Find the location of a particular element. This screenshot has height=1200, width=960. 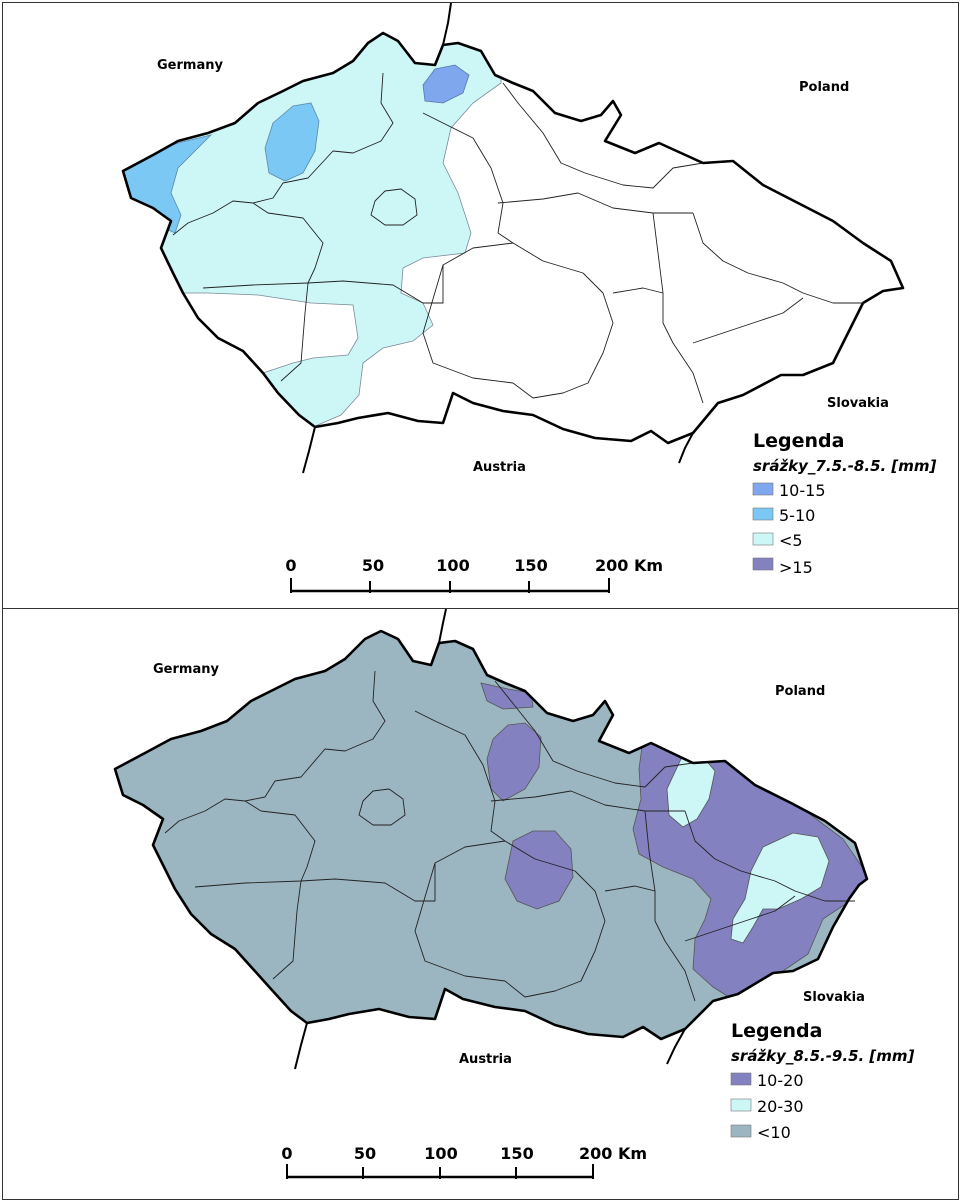

legend-item-label: 20-30 is located at coordinates (780, 1106).